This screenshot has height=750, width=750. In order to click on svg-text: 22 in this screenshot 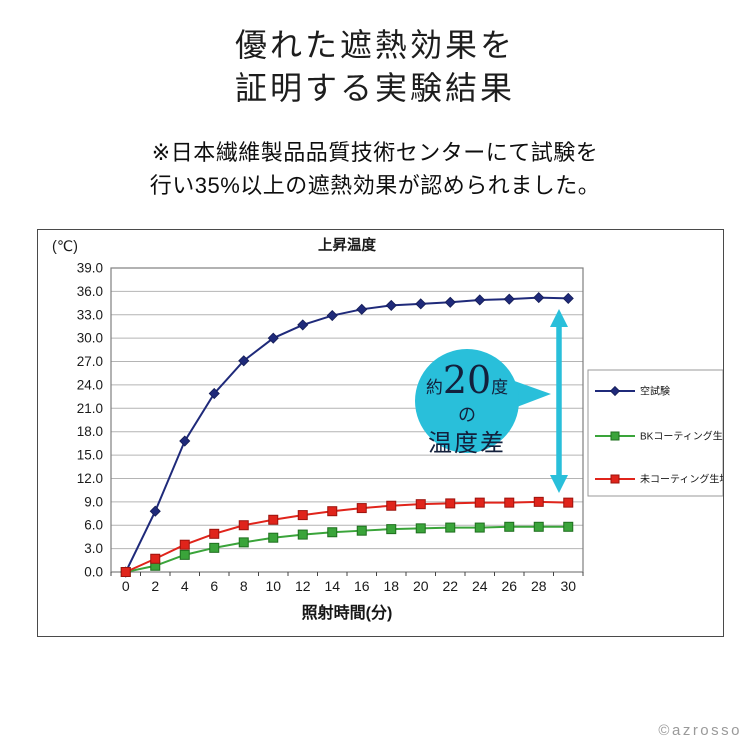, I will do `click(450, 586)`.